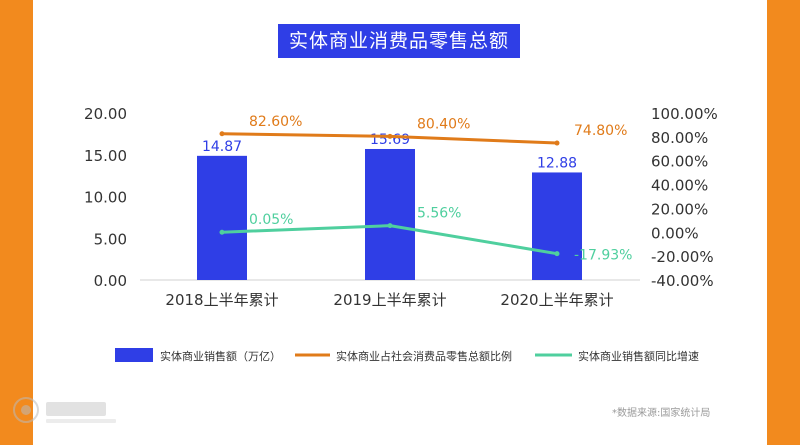 This screenshot has width=800, height=445. I want to click on ratio-data-label: 80.40%, so click(443, 124).